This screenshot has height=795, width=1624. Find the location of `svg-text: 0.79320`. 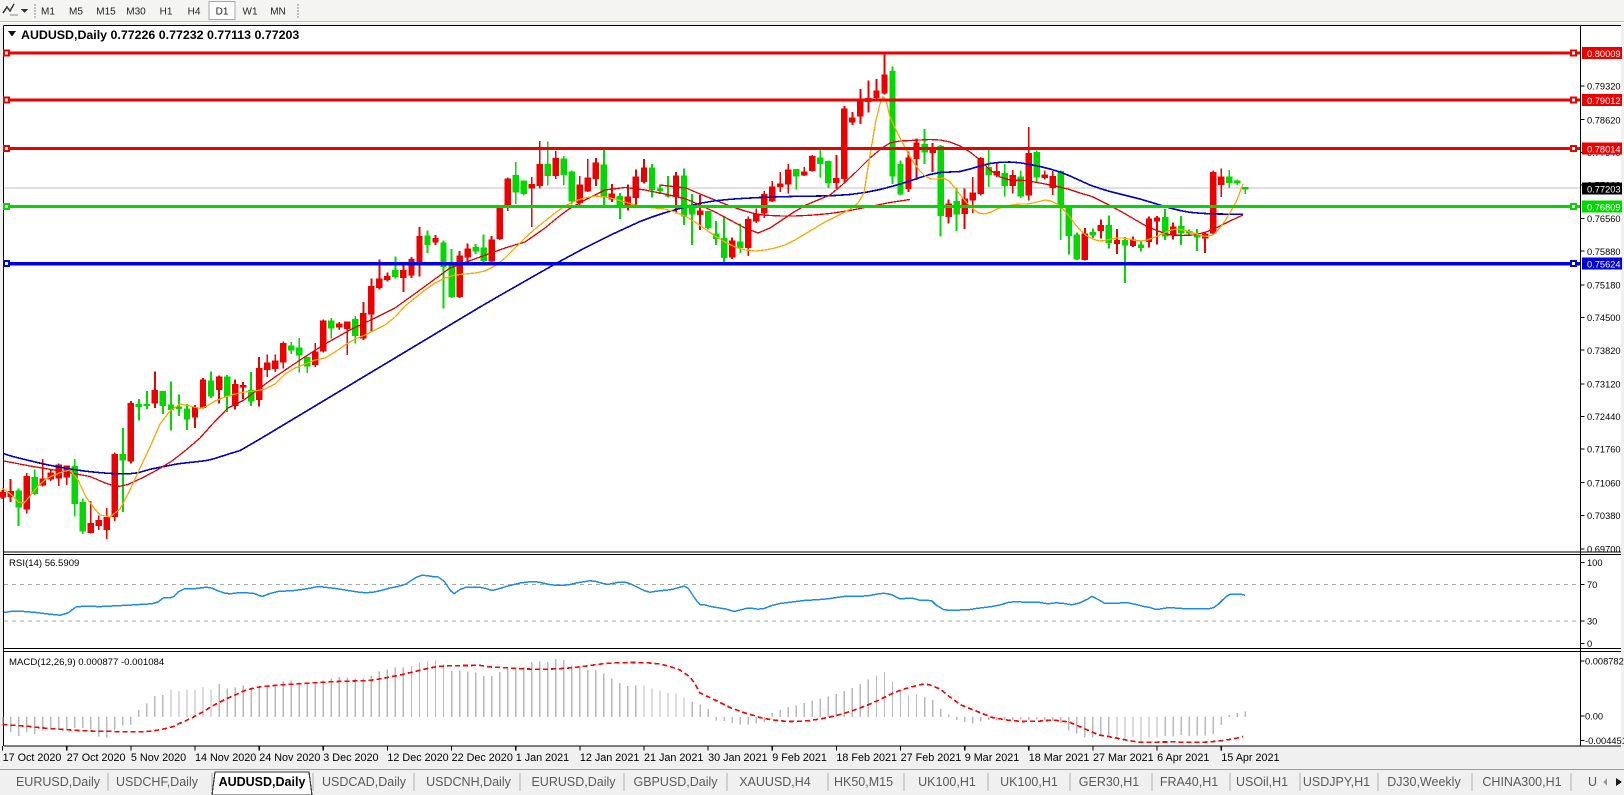

svg-text: 0.79320 is located at coordinates (1604, 87).